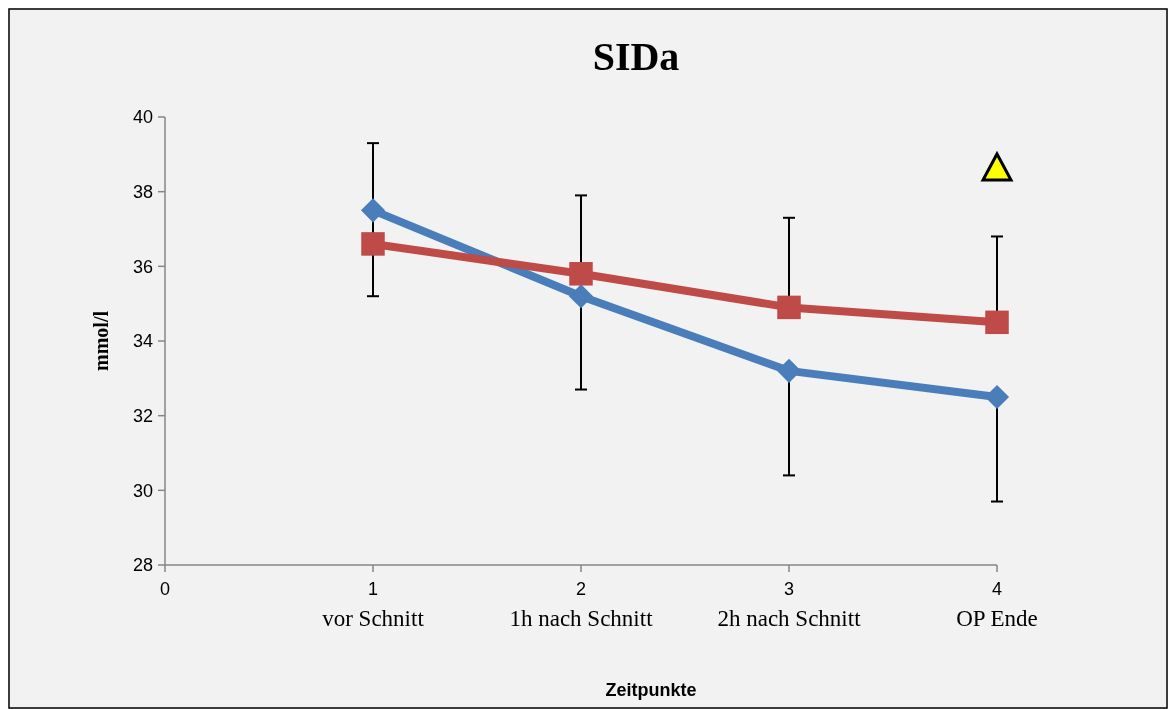 This screenshot has width=1176, height=709. I want to click on y-tick-label: 34, so click(142, 341).